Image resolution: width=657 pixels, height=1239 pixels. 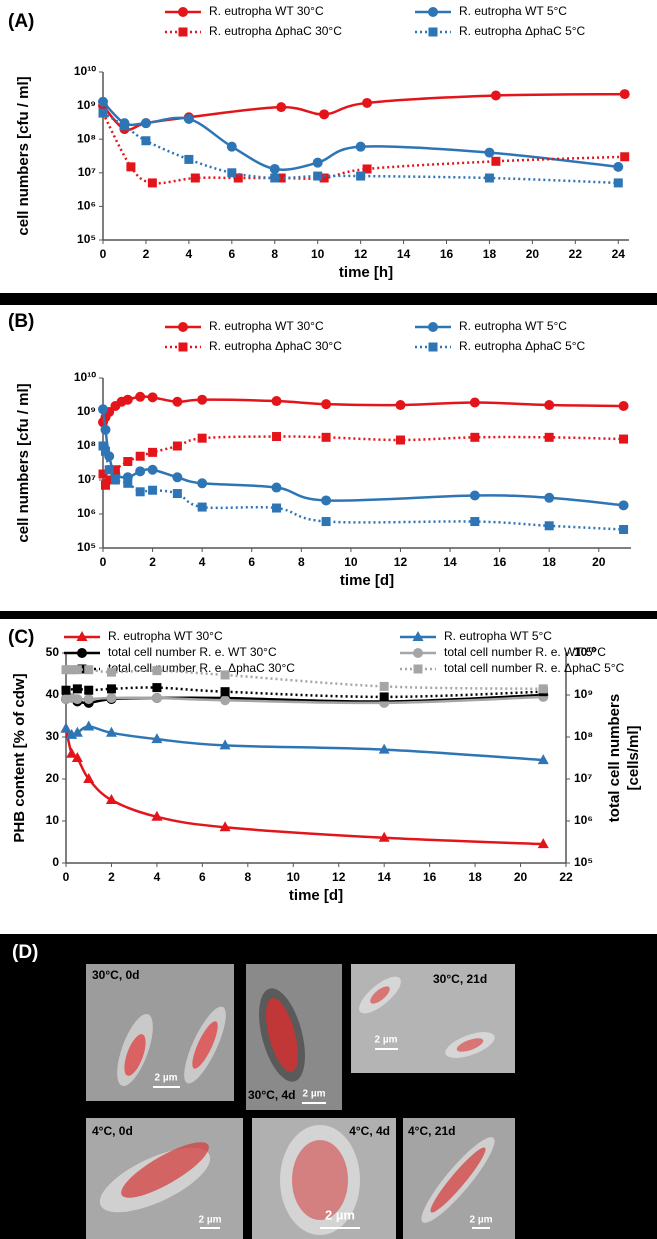 I want to click on x-tick-label: 14, so click(x=450, y=562).